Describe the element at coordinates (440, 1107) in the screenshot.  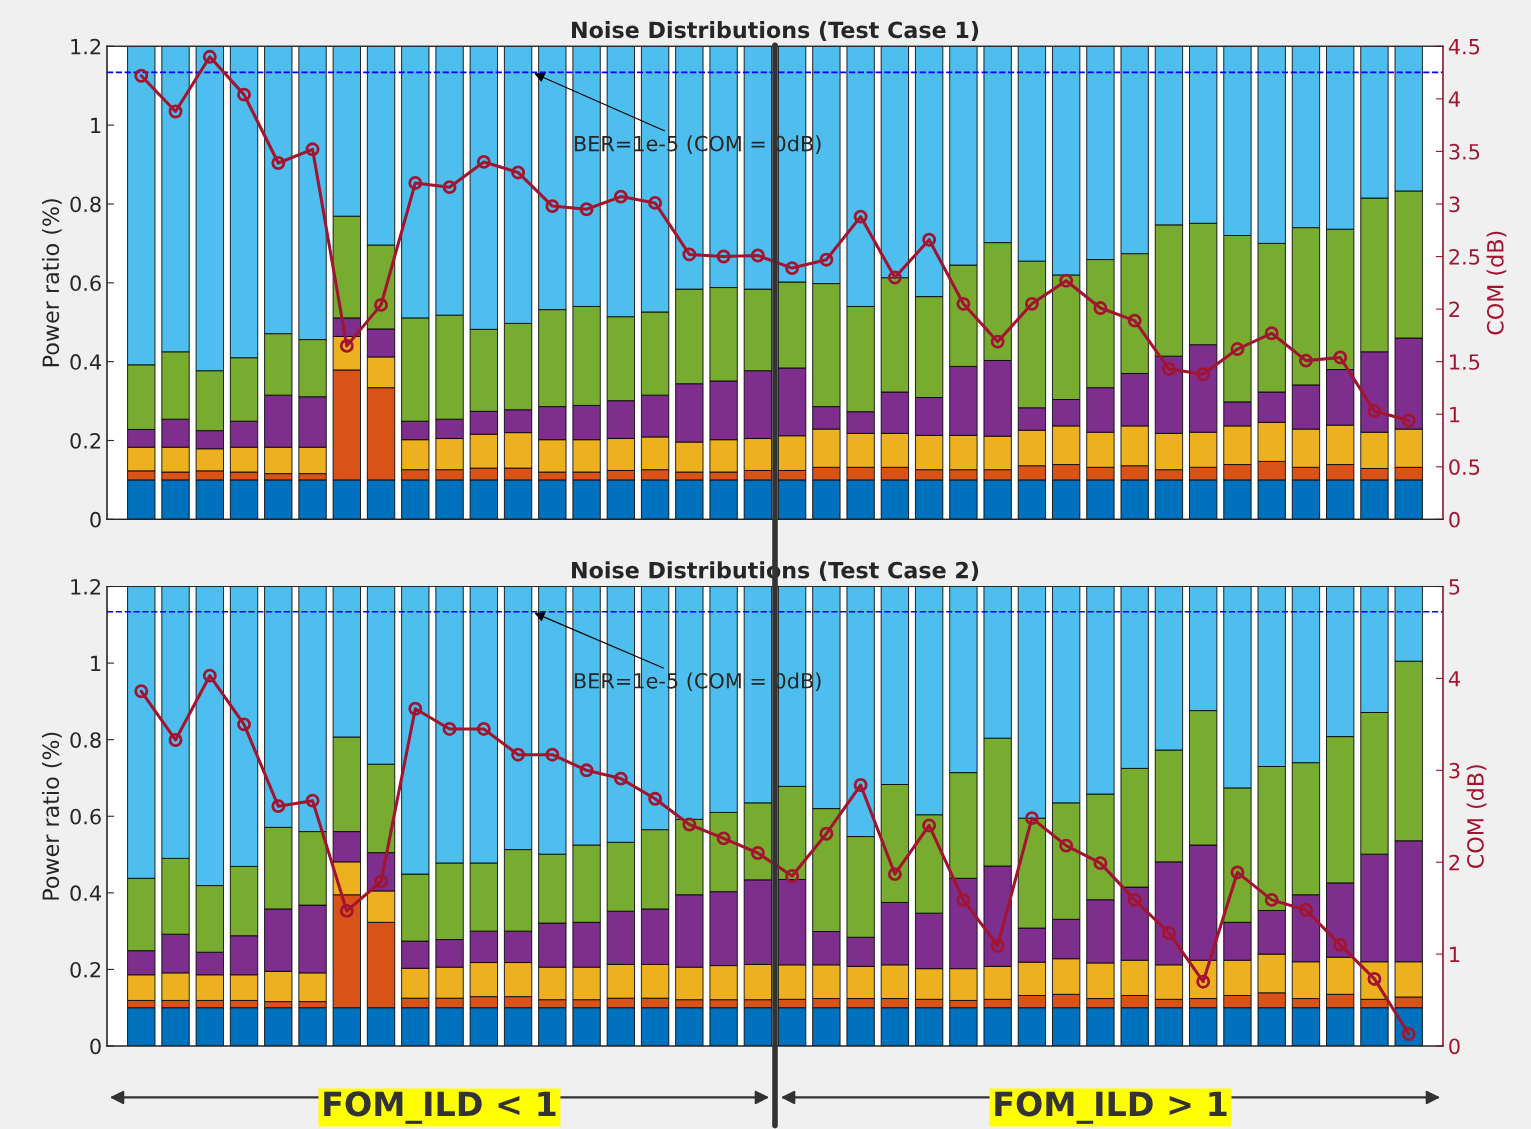
I see `text: FOM_ILD < 1` at that location.